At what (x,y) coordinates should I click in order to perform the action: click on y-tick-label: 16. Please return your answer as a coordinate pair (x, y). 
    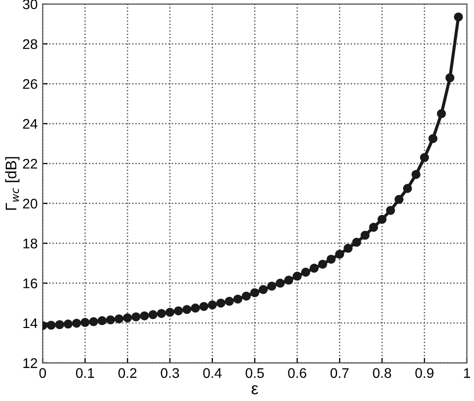
    Looking at the image, I should click on (30, 283).